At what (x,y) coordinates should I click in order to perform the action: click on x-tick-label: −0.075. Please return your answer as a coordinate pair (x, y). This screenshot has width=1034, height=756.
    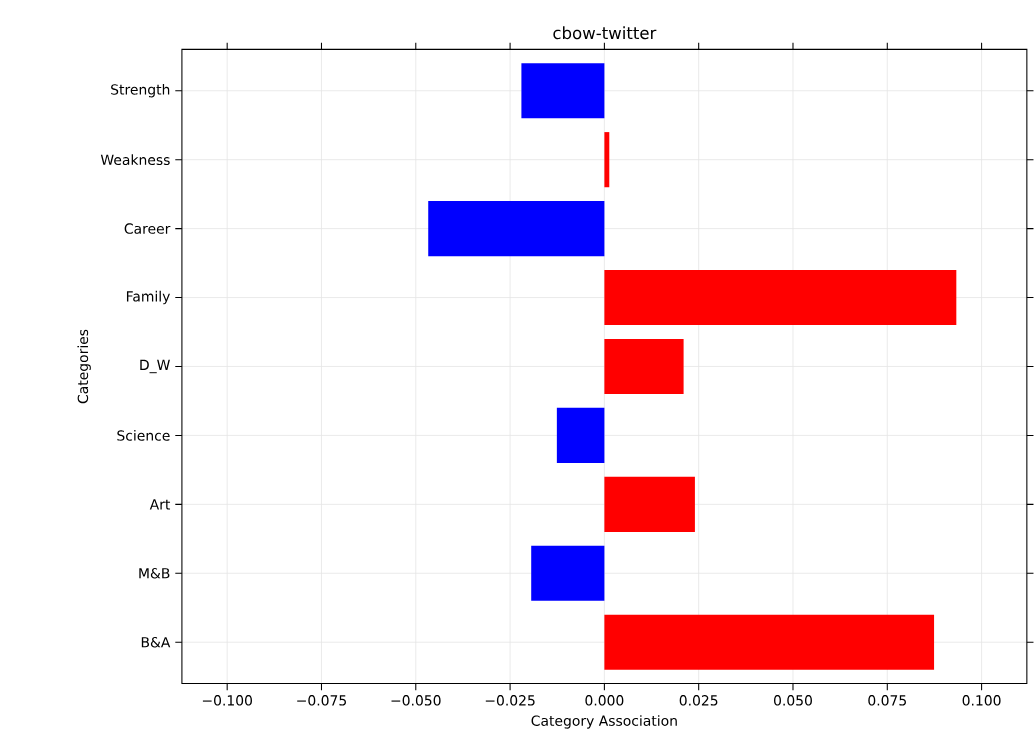
    Looking at the image, I should click on (321, 700).